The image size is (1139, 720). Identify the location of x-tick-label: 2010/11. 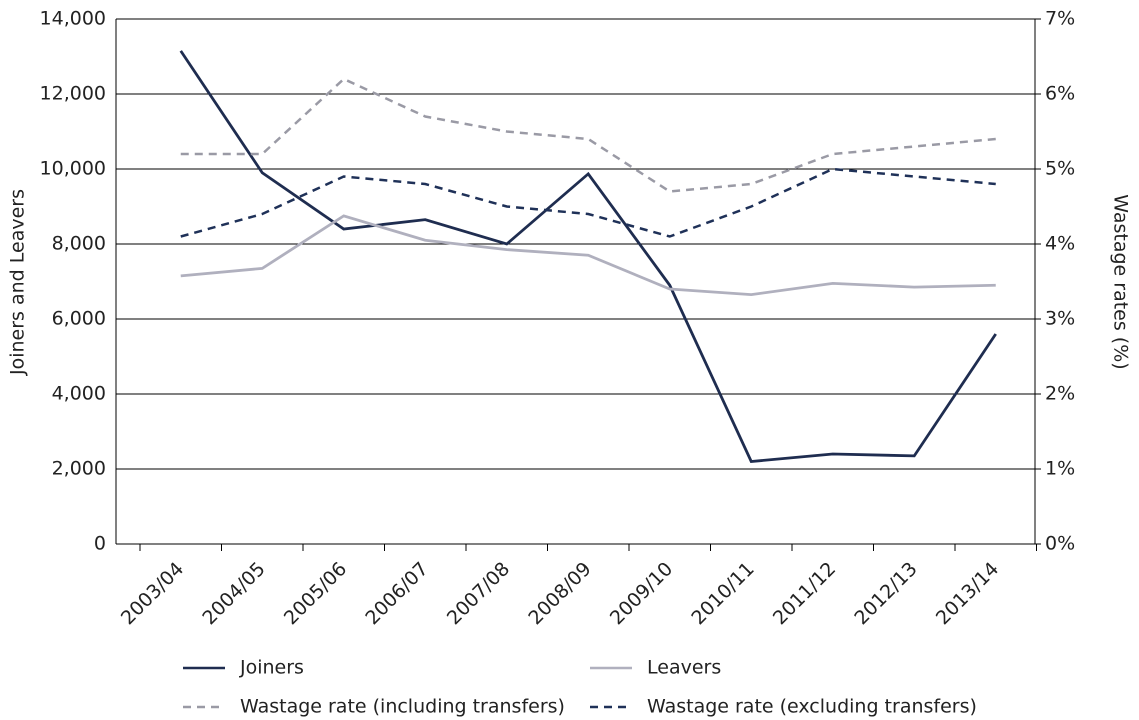
(722, 593).